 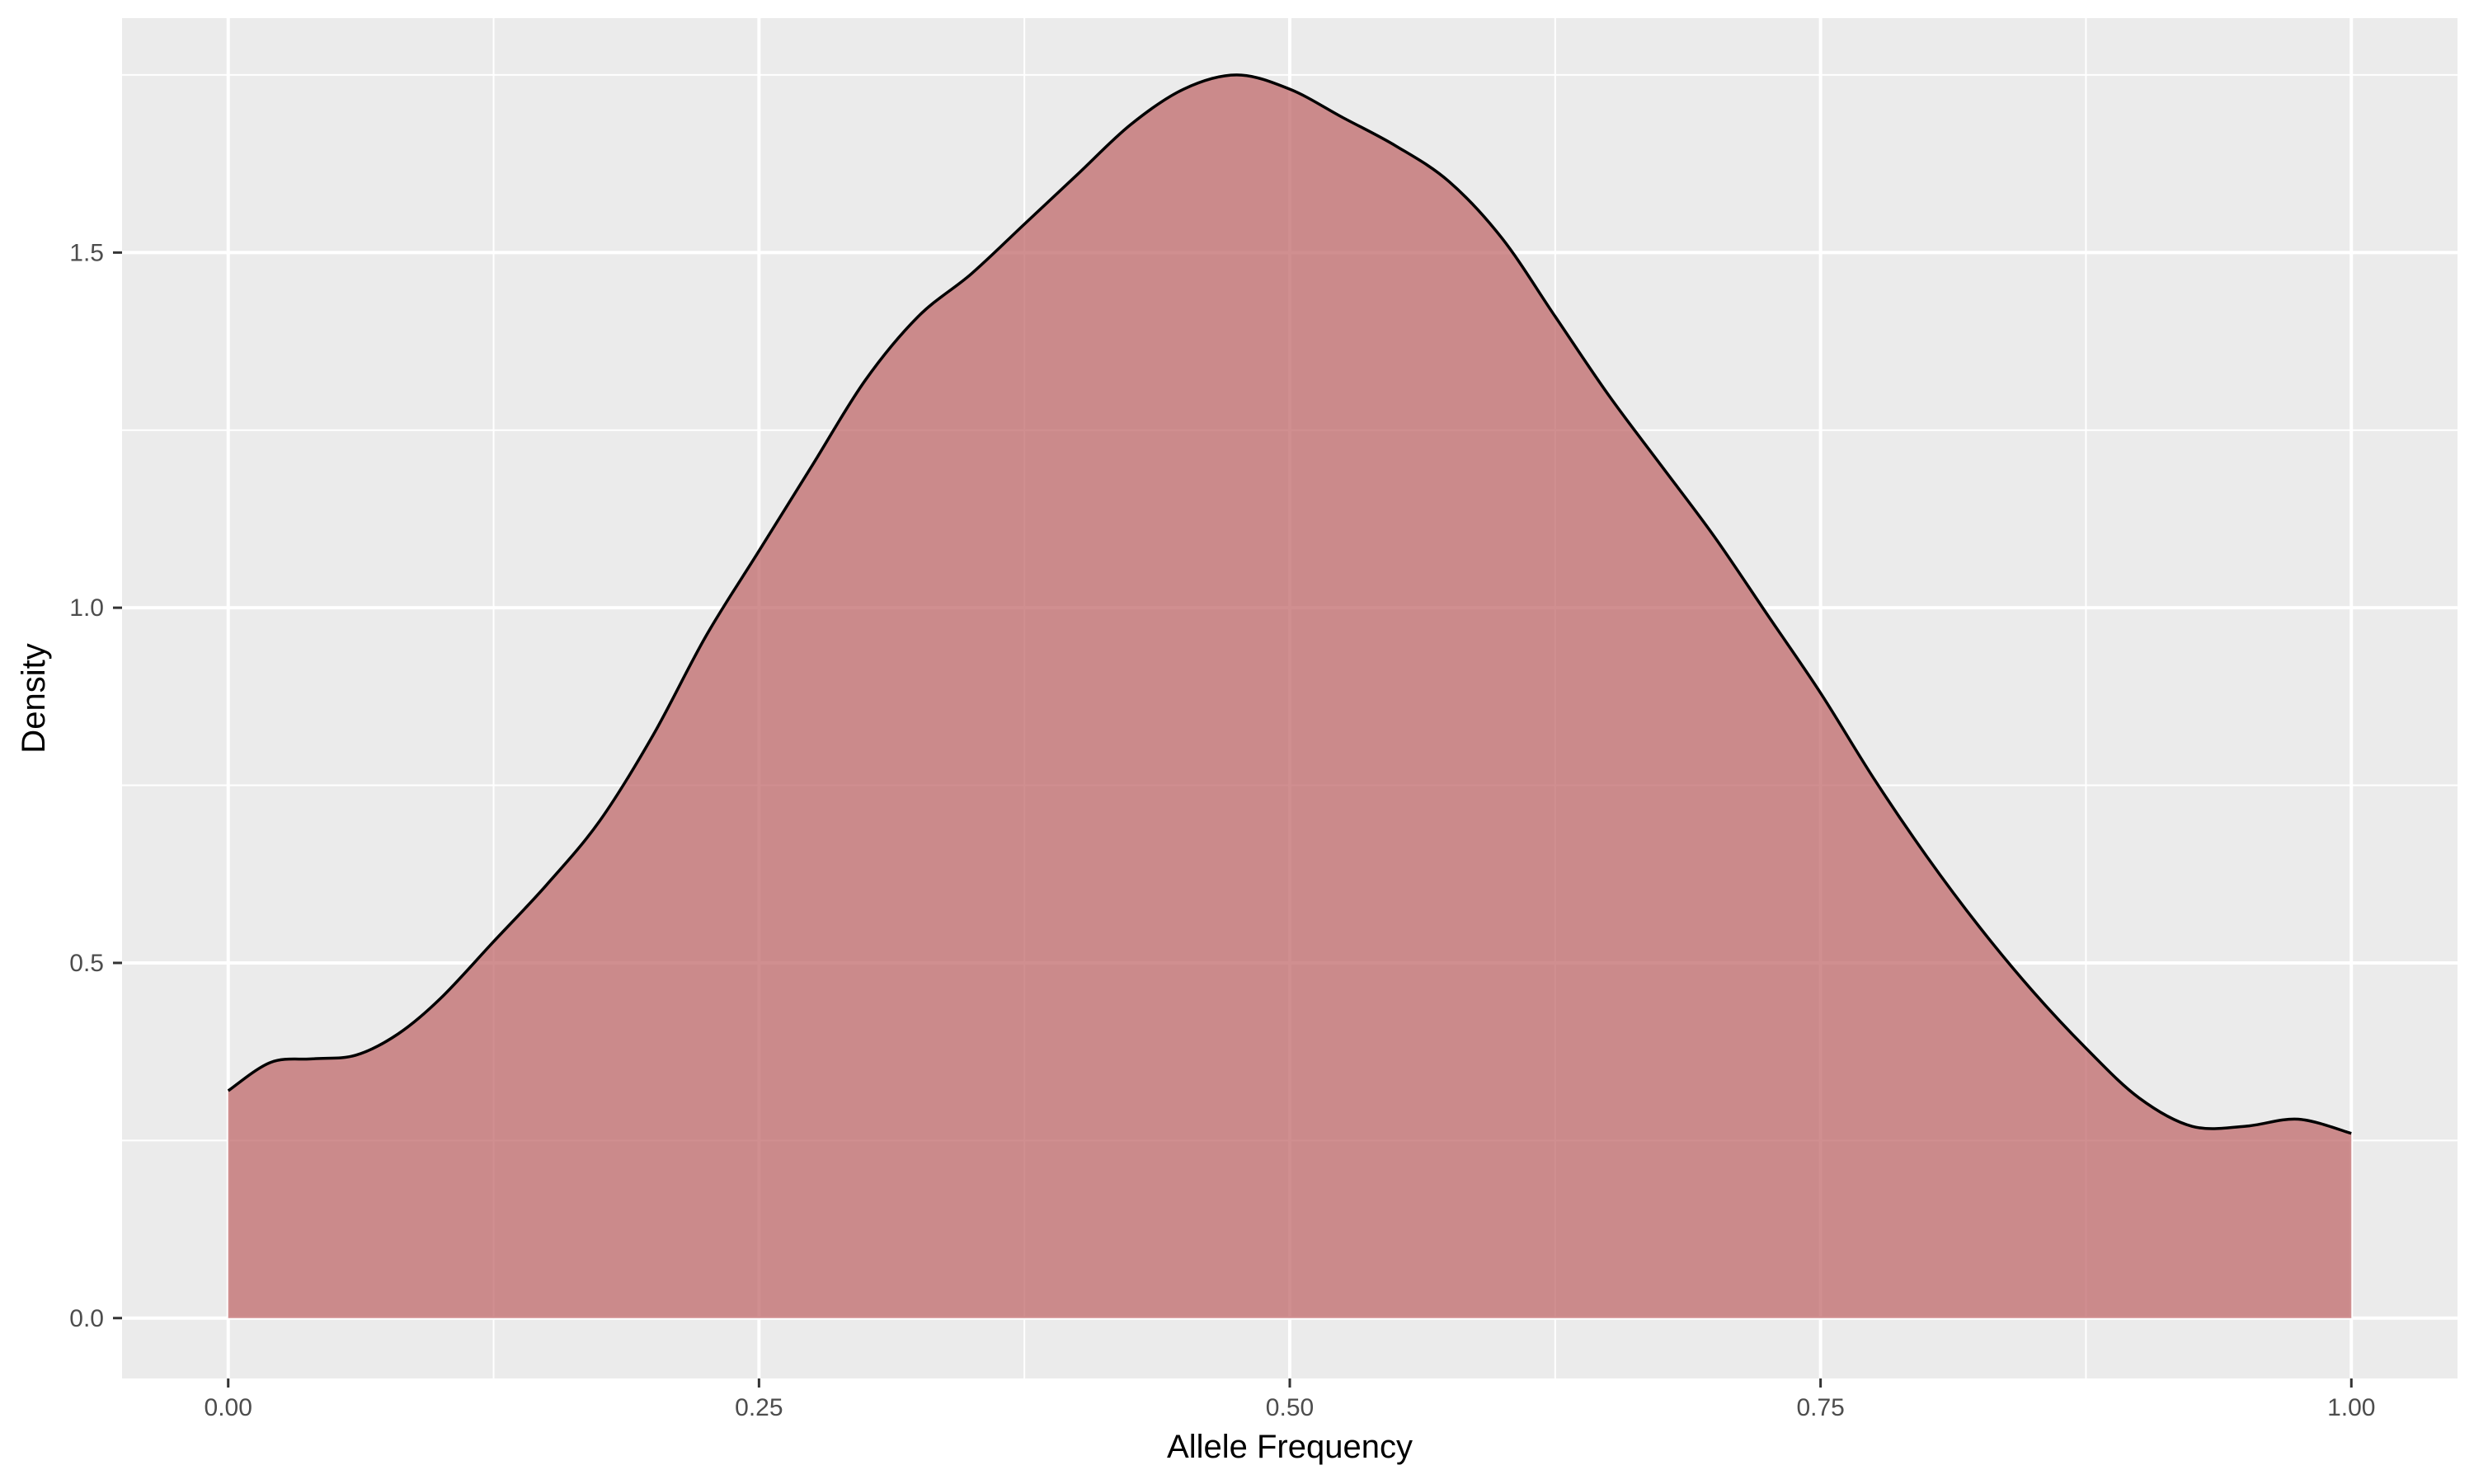 I want to click on y-tick-label: 1.0, so click(x=86, y=608).